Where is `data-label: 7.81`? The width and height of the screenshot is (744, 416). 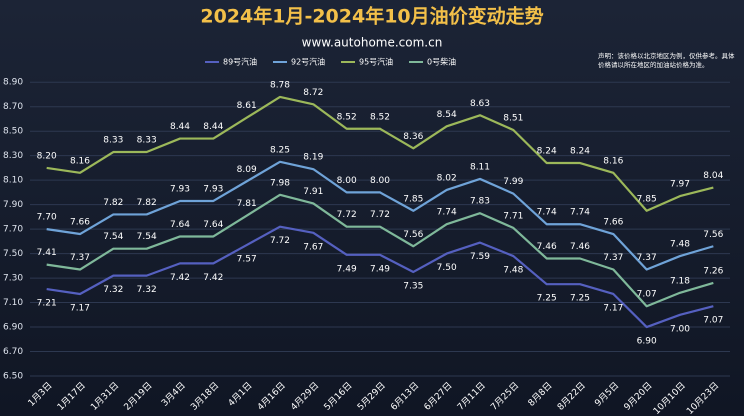
data-label: 7.81 is located at coordinates (247, 204).